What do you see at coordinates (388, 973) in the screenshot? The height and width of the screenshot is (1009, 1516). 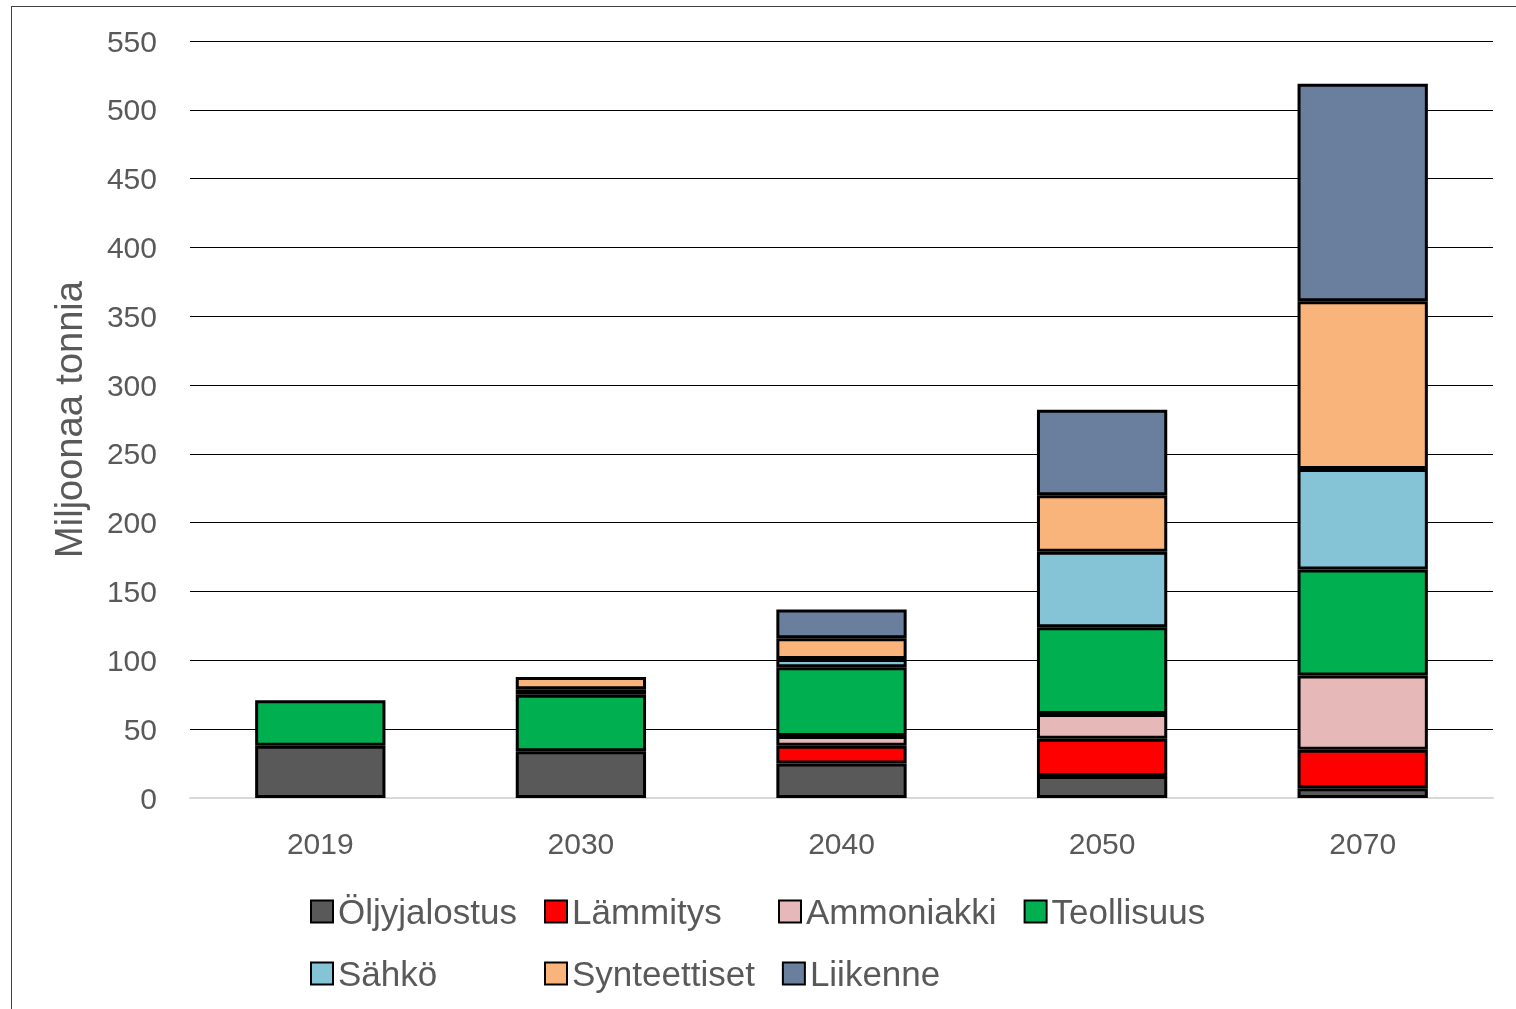 I see `legend-label: Sähkö` at bounding box center [388, 973].